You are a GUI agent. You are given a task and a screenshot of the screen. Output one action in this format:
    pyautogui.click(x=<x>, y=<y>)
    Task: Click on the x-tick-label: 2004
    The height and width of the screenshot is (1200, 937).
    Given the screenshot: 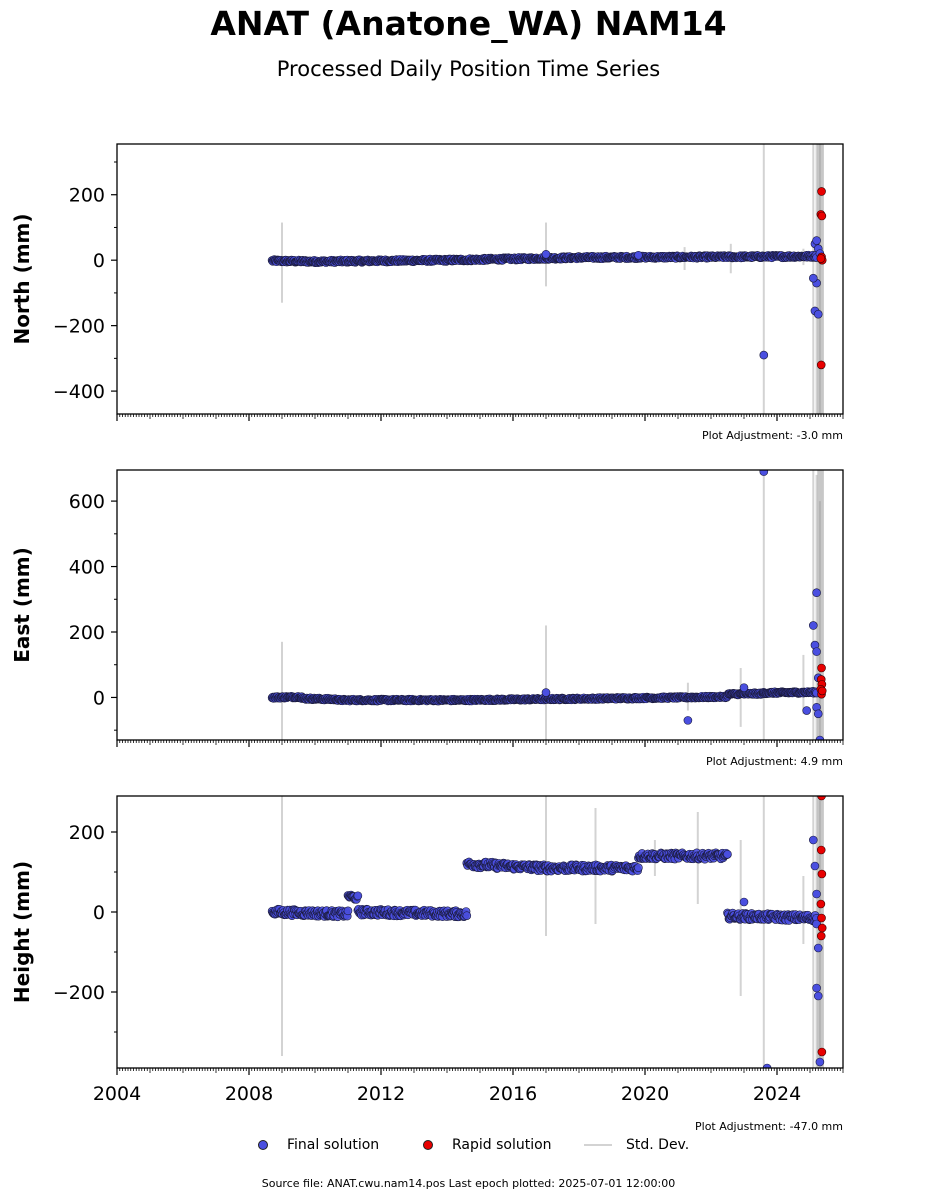 What is the action you would take?
    pyautogui.click(x=117, y=1094)
    